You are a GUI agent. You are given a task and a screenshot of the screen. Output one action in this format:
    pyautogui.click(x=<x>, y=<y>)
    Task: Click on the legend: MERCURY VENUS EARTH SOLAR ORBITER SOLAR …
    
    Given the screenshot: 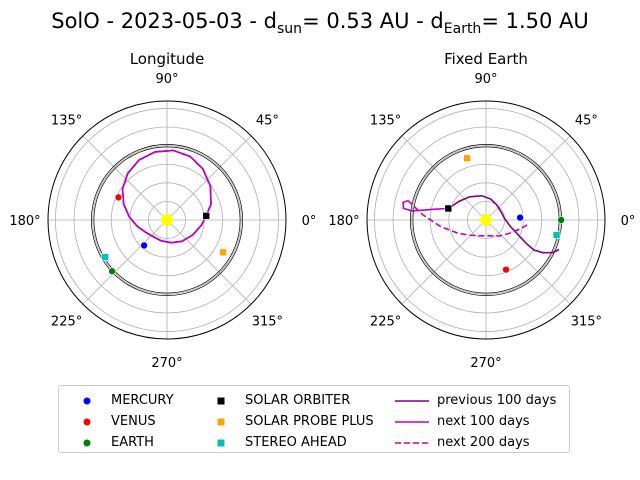 What is the action you would take?
    pyautogui.click(x=314, y=419)
    